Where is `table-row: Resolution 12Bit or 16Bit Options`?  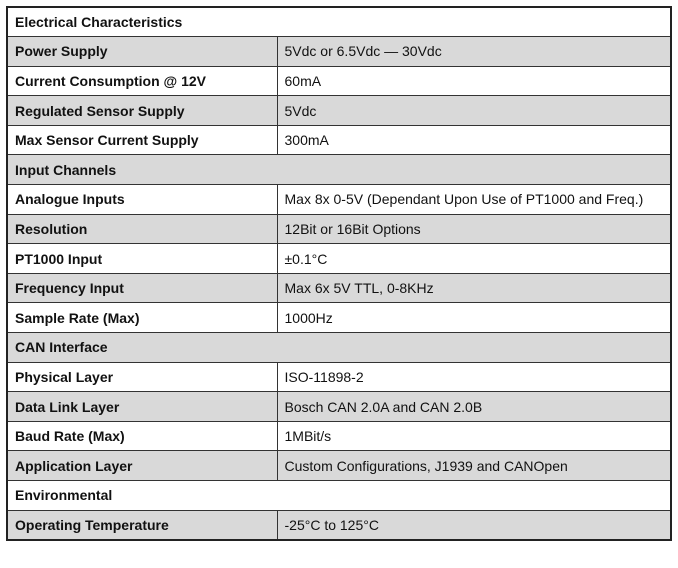
table-row: Resolution 12Bit or 16Bit Options is located at coordinates (339, 229).